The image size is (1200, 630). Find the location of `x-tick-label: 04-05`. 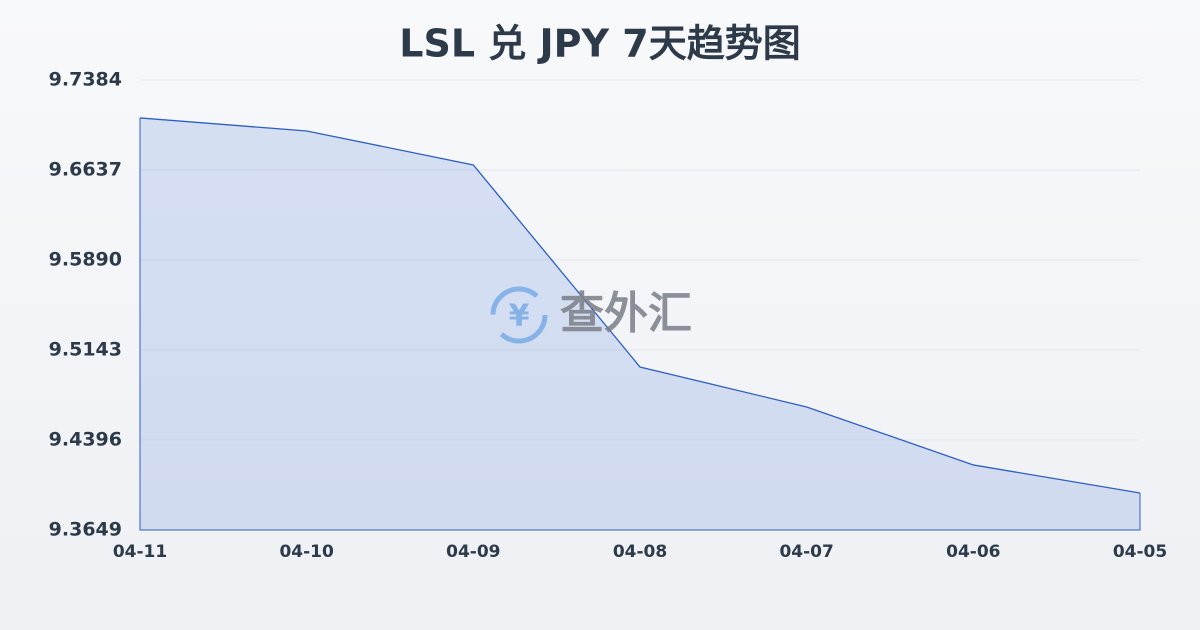

x-tick-label: 04-05 is located at coordinates (1140, 552).